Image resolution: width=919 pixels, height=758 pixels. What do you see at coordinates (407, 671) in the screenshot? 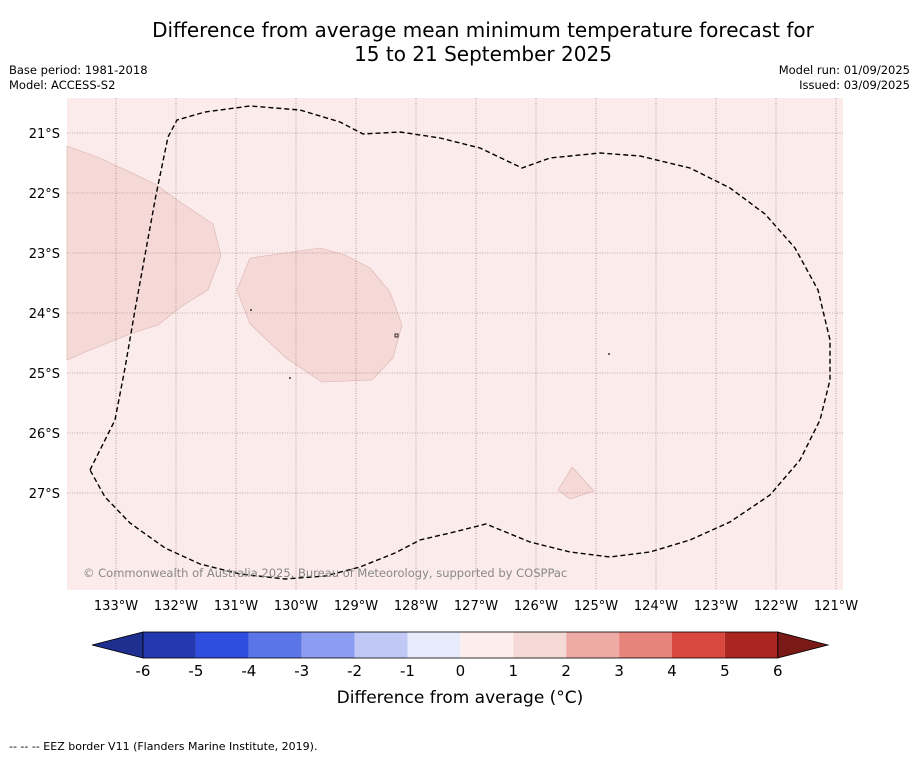
I see `colorbar-tick: -1` at bounding box center [407, 671].